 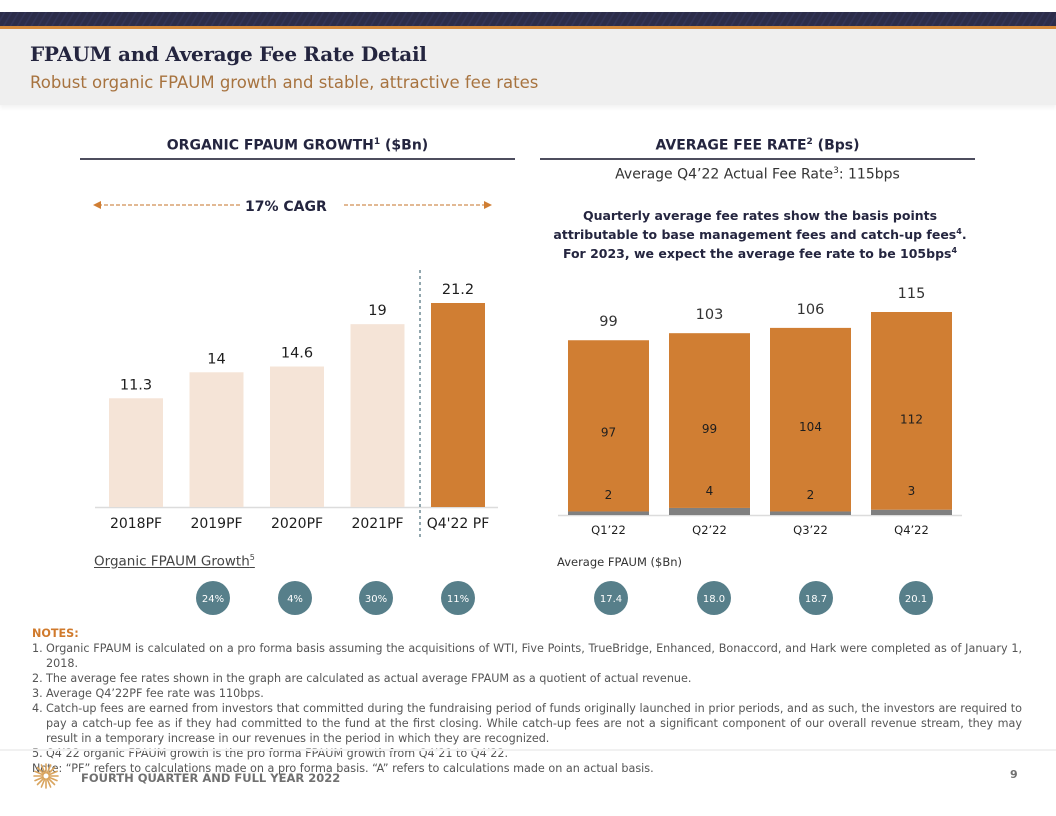 What do you see at coordinates (911, 420) in the screenshot?
I see `base-fee-label: 112` at bounding box center [911, 420].